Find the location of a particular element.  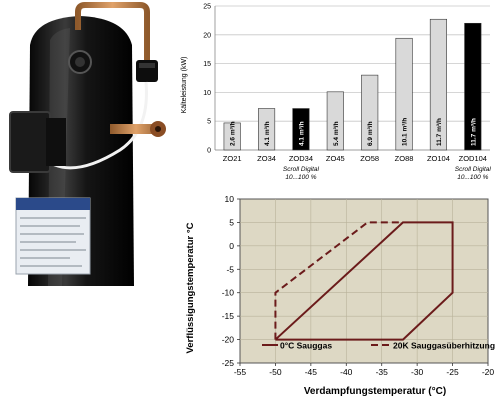

bar-ZO58 is located at coordinates (370, 112).